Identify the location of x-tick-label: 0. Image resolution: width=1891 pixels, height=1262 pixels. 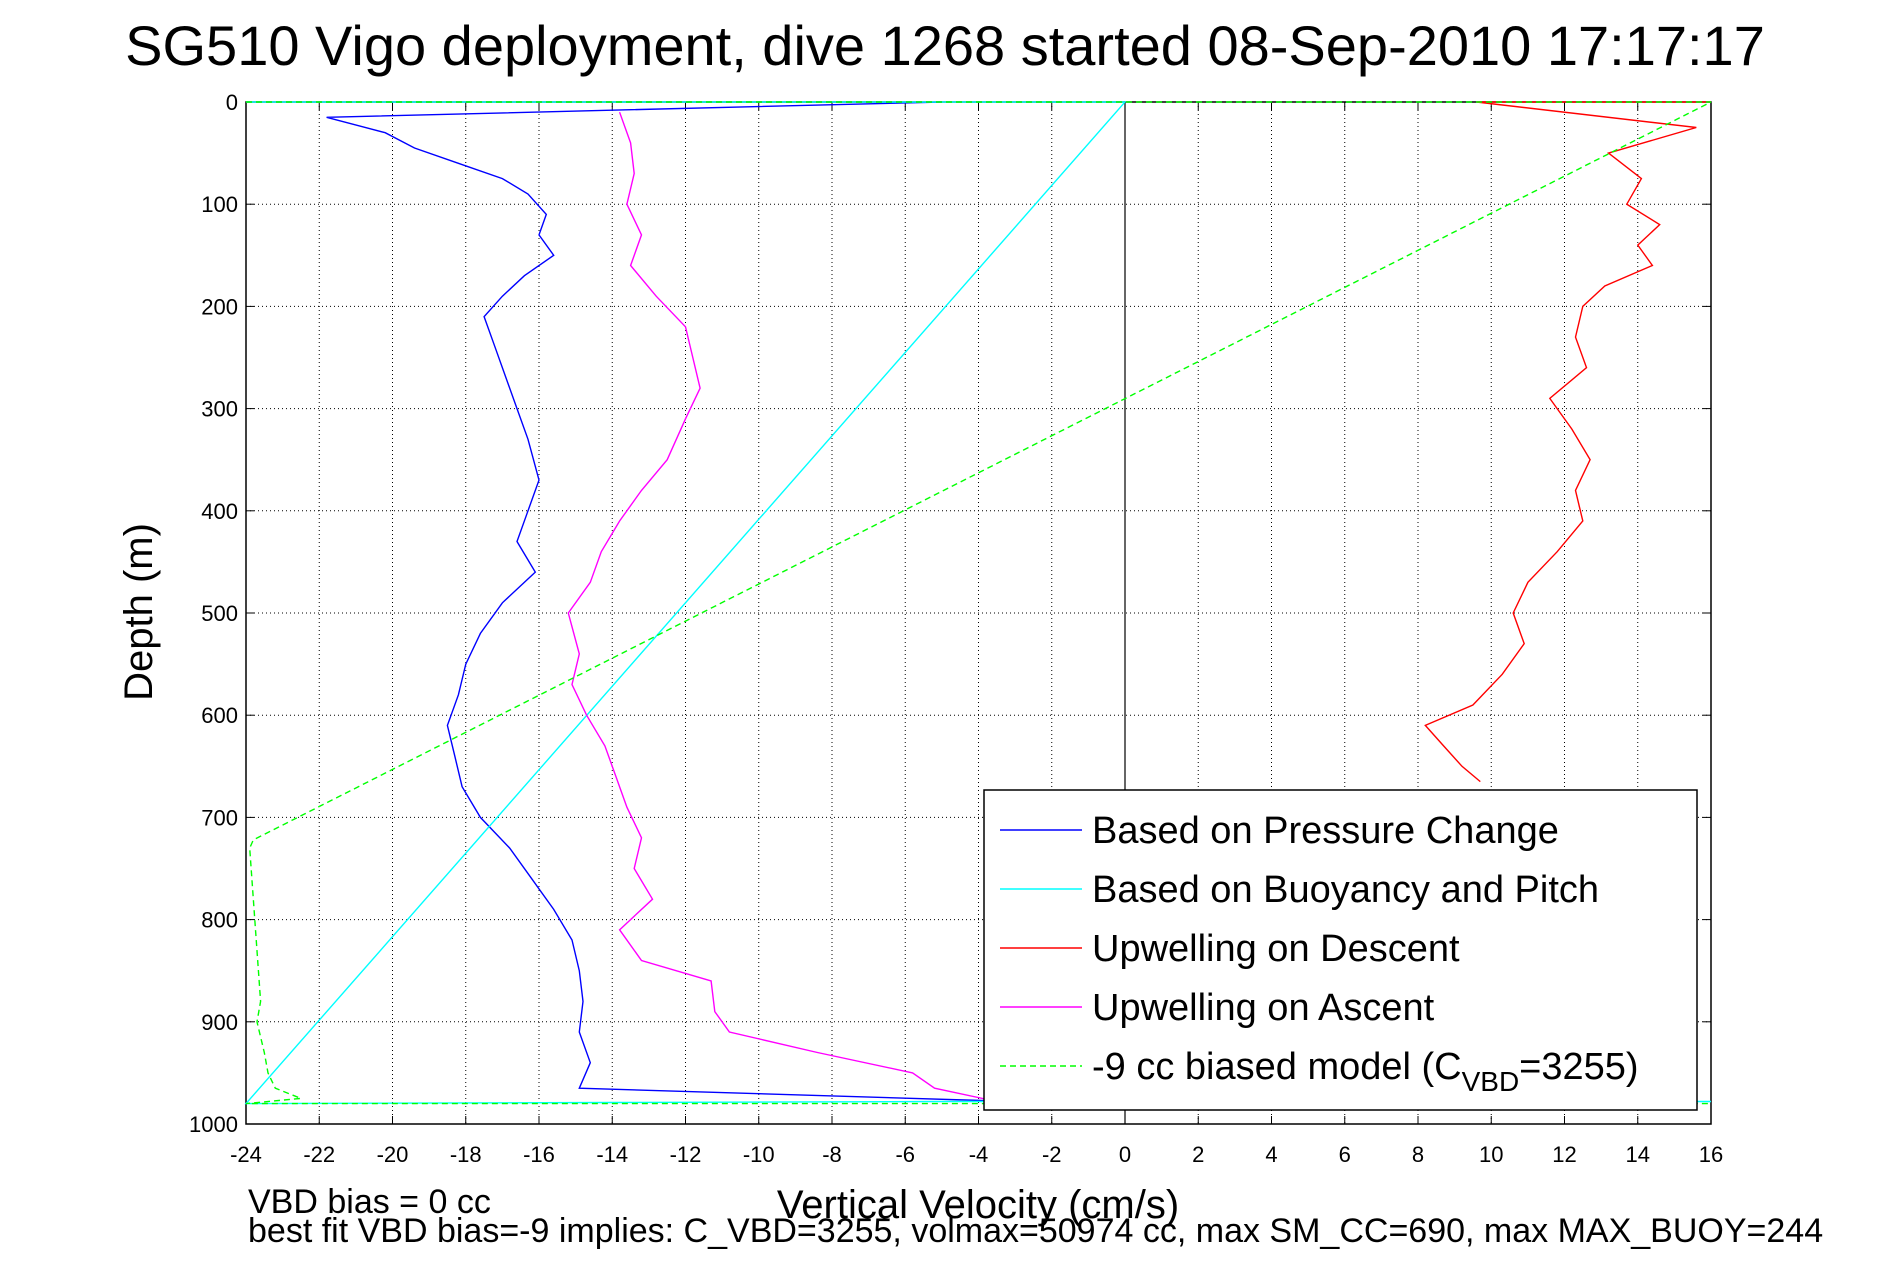
(1125, 1154).